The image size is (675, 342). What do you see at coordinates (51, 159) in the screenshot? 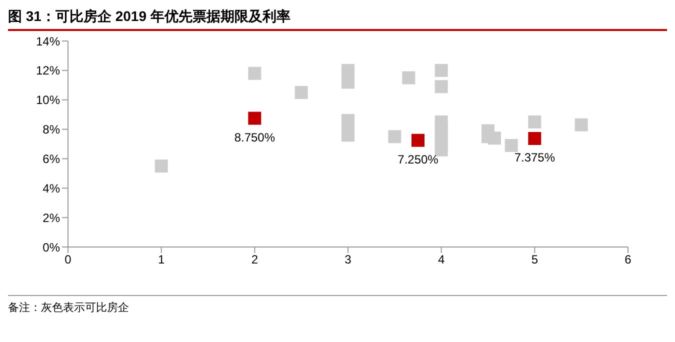
I see `y-tick-label: 6%` at bounding box center [51, 159].